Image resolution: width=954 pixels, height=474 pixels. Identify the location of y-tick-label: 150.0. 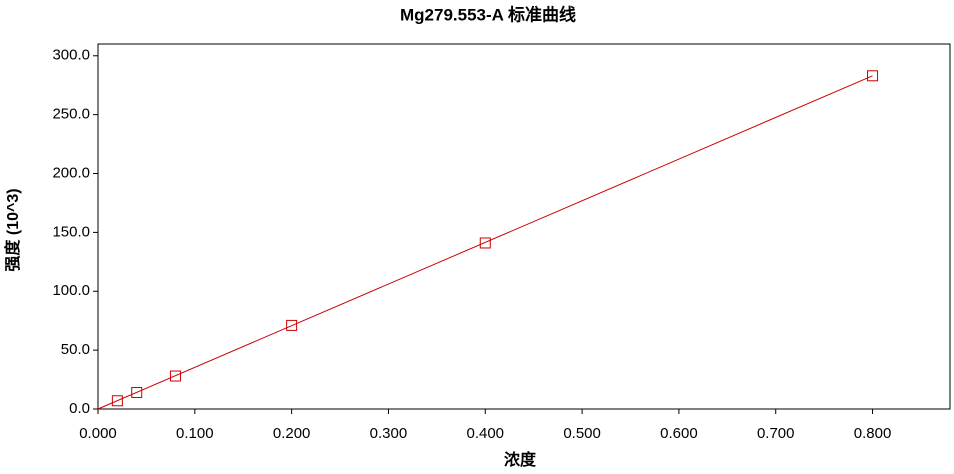
(71, 231).